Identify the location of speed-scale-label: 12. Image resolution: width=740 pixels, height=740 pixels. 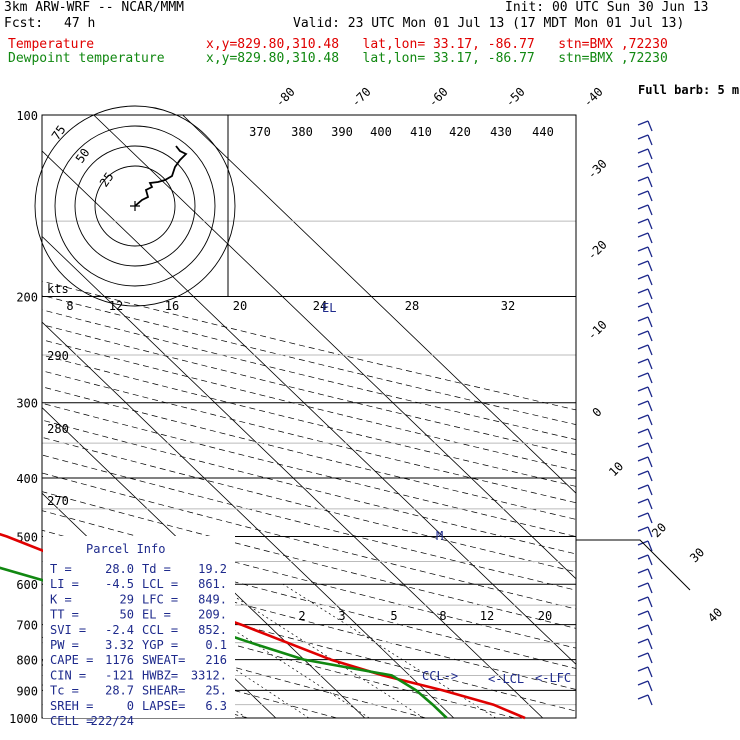
(116, 306).